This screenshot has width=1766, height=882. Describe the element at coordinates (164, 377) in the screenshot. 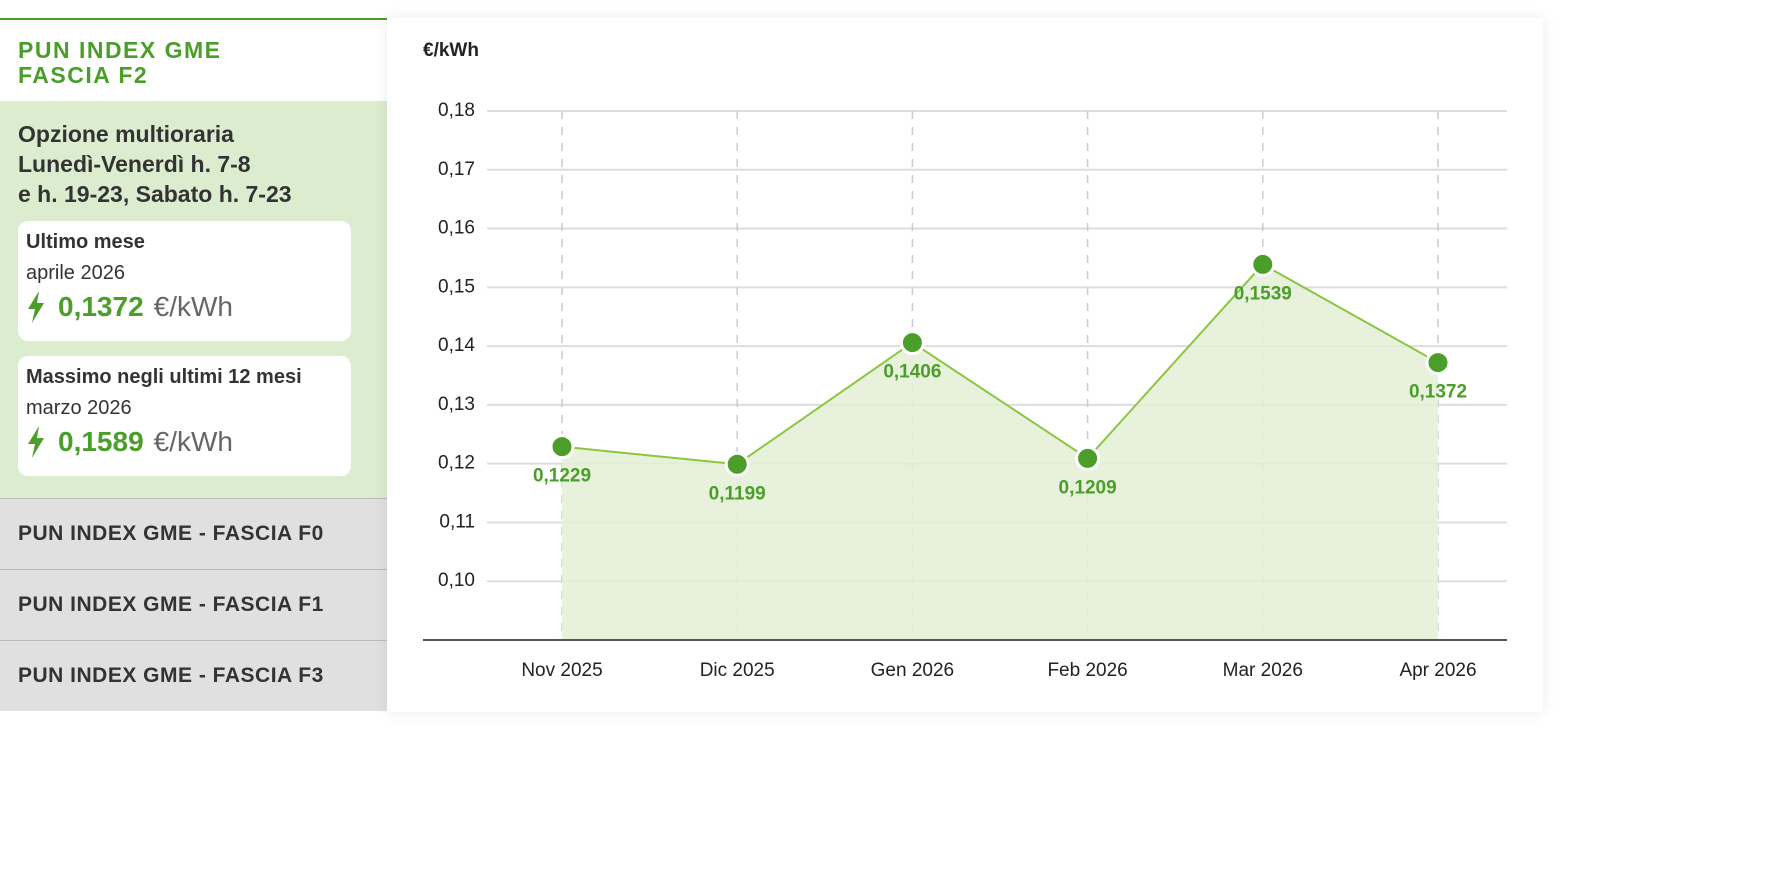

I see `card-title: Massimo negli ultimi 12 mesi` at that location.